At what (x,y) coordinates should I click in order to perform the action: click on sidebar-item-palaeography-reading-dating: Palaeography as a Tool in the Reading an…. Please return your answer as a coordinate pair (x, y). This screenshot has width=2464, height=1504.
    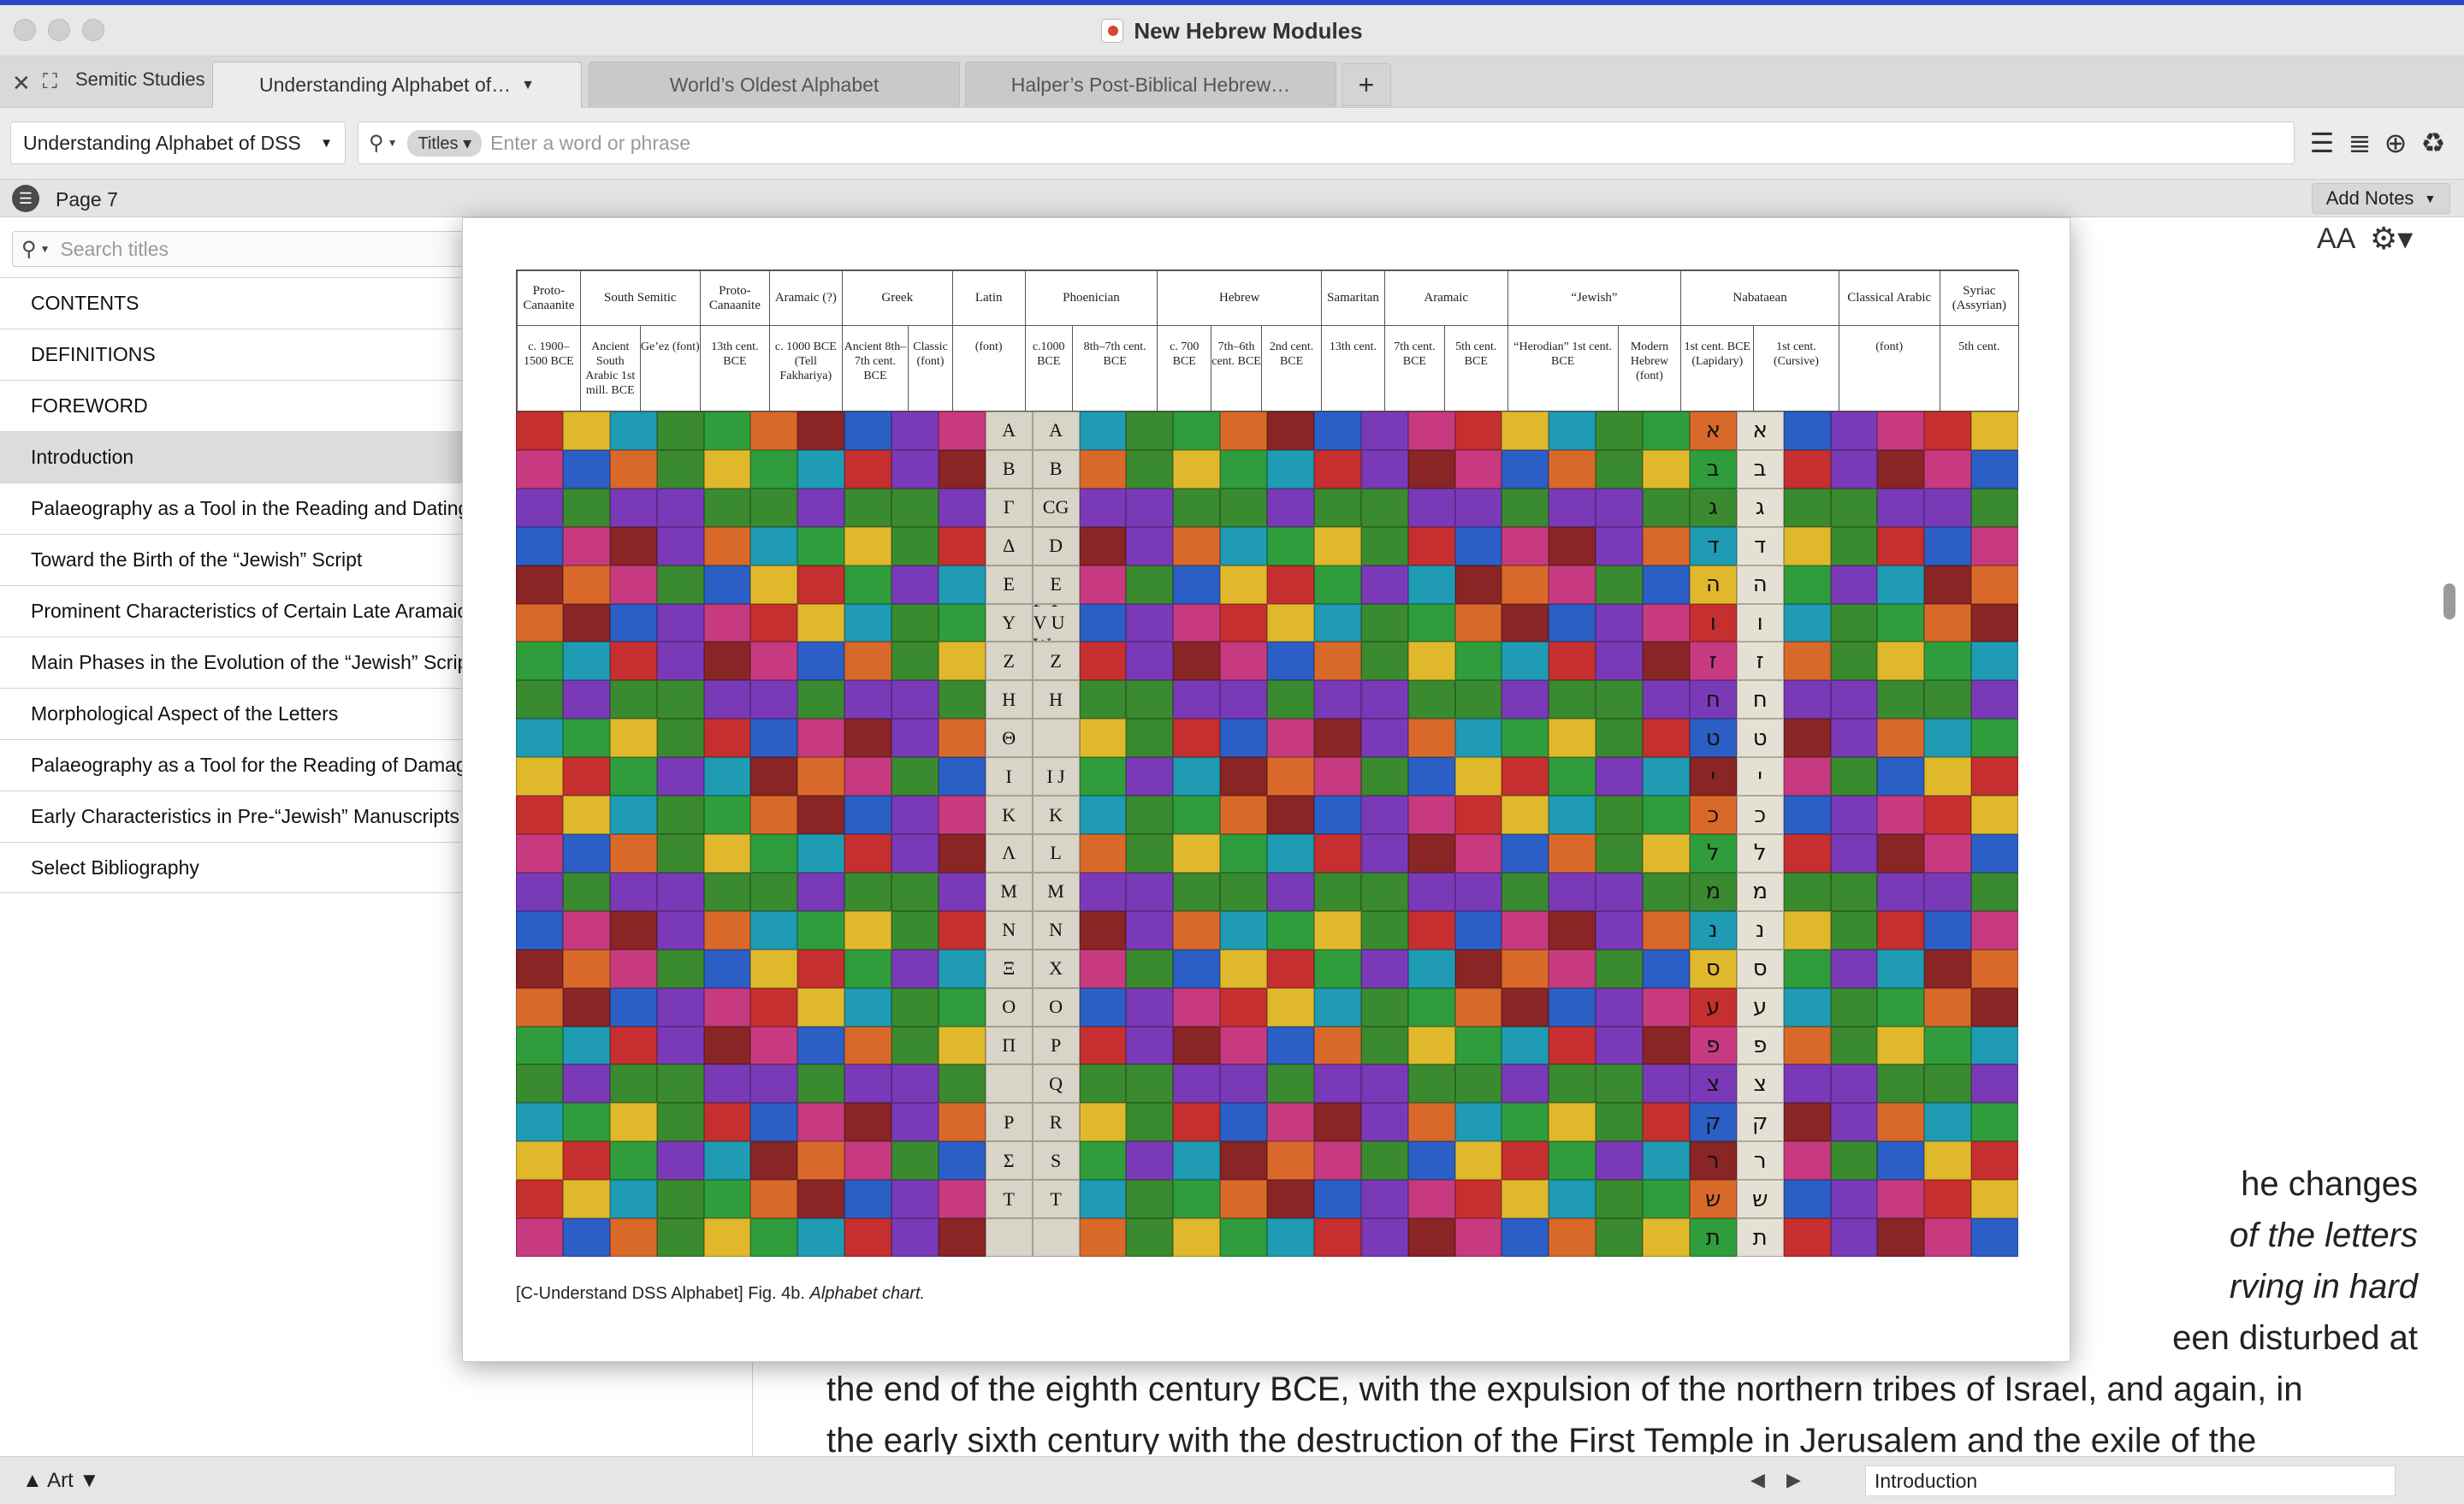
    Looking at the image, I should click on (376, 509).